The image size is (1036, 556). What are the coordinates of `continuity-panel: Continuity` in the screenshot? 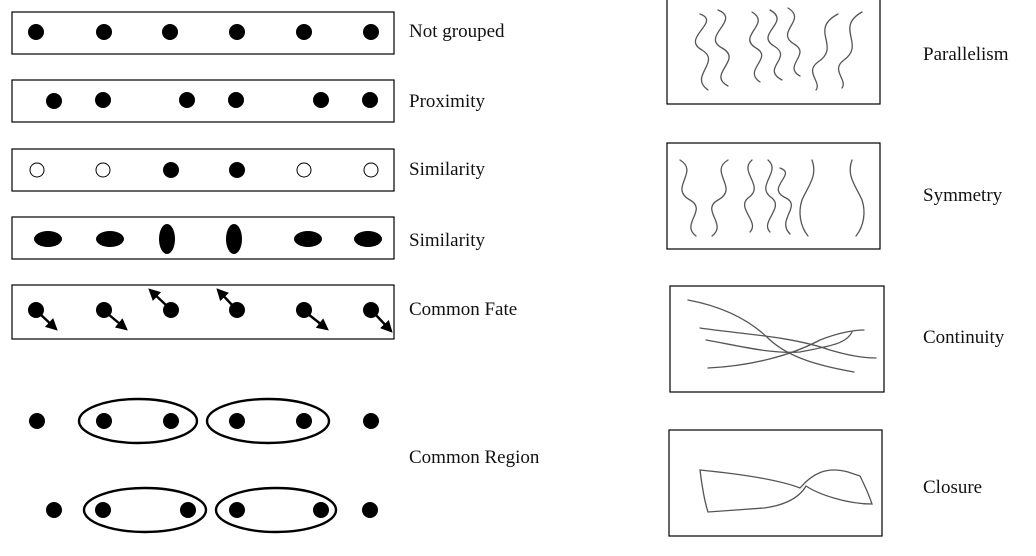 It's located at (837, 339).